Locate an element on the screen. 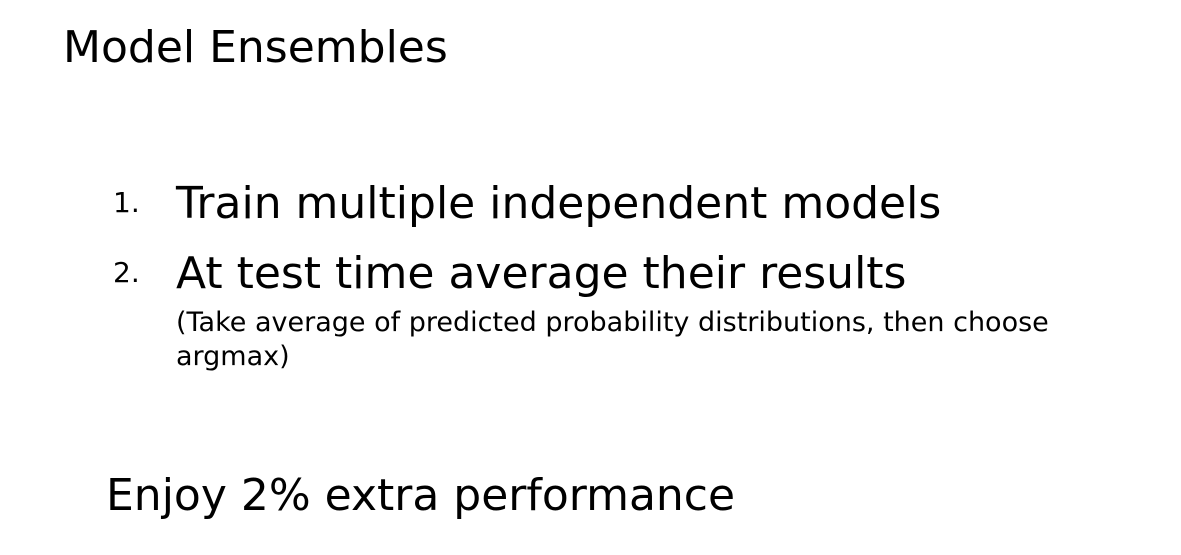 The height and width of the screenshot is (555, 1181). list-item-number: 1. is located at coordinates (126, 202).